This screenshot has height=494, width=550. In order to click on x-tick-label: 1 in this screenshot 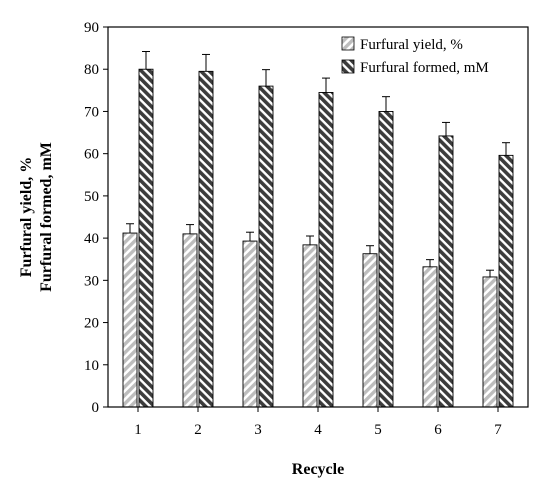, I will do `click(138, 430)`.